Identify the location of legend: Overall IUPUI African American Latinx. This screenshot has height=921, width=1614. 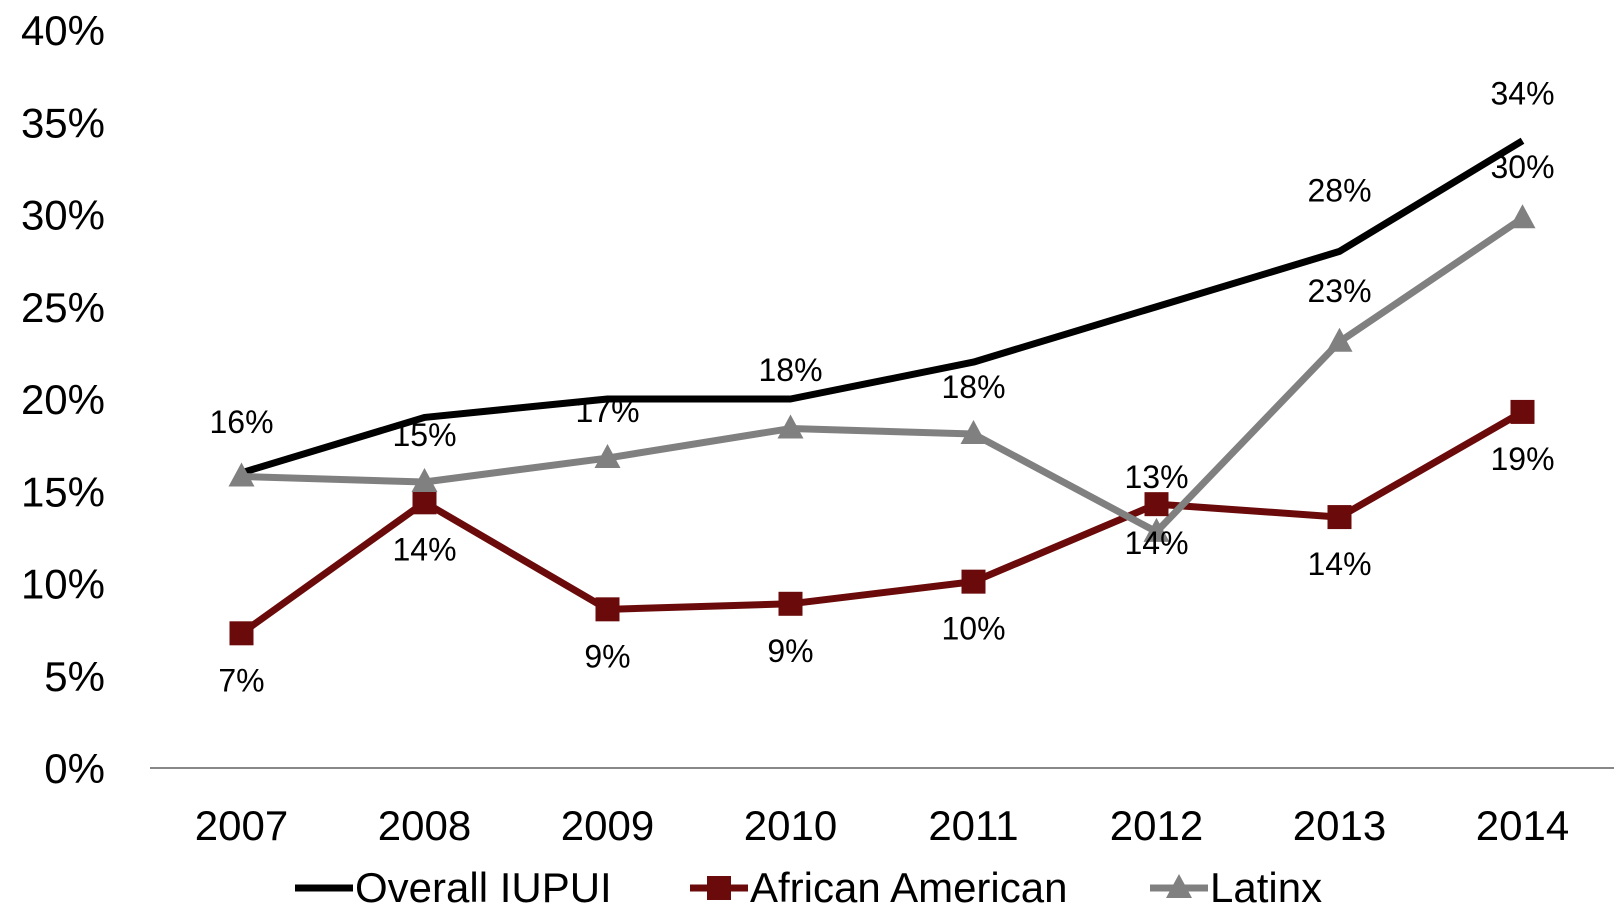
(808, 887).